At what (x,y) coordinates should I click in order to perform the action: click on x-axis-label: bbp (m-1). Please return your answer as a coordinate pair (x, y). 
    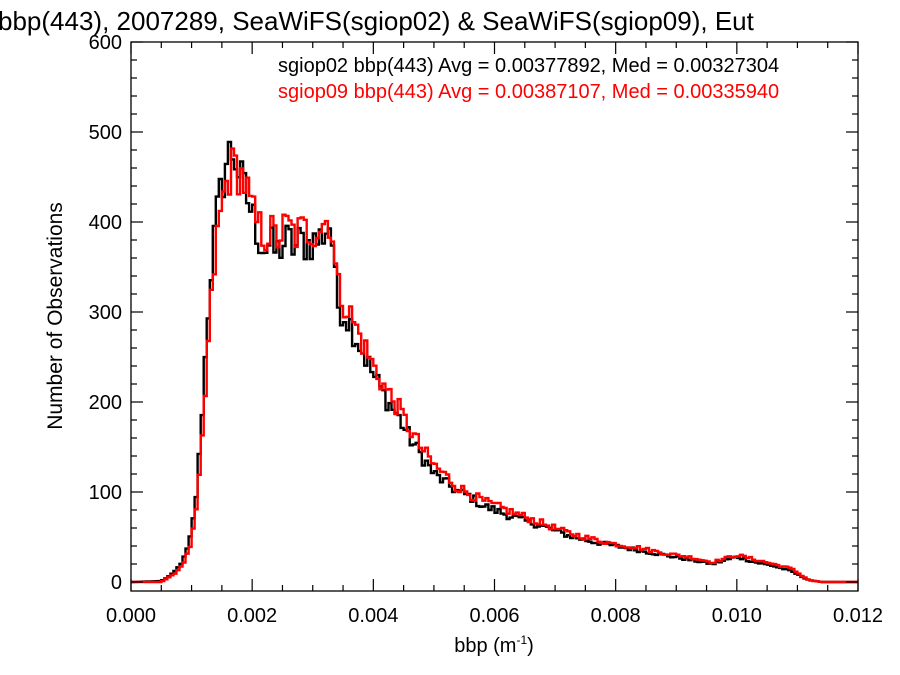
    Looking at the image, I should click on (494, 645).